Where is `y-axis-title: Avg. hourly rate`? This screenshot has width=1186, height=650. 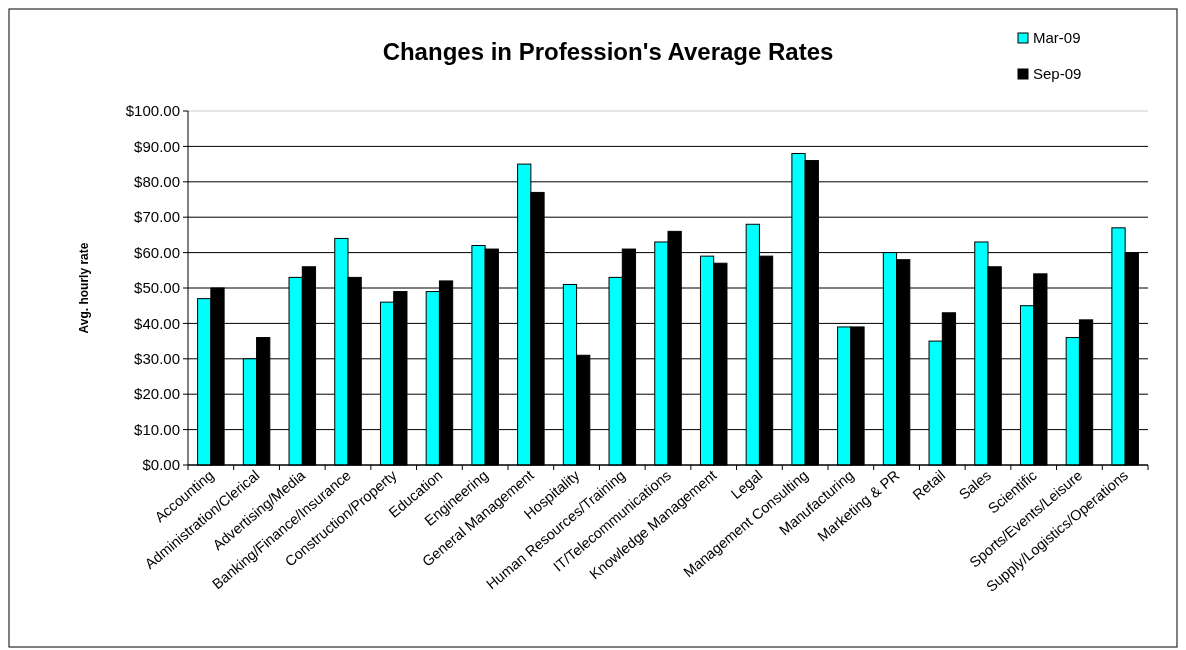 y-axis-title: Avg. hourly rate is located at coordinates (84, 288).